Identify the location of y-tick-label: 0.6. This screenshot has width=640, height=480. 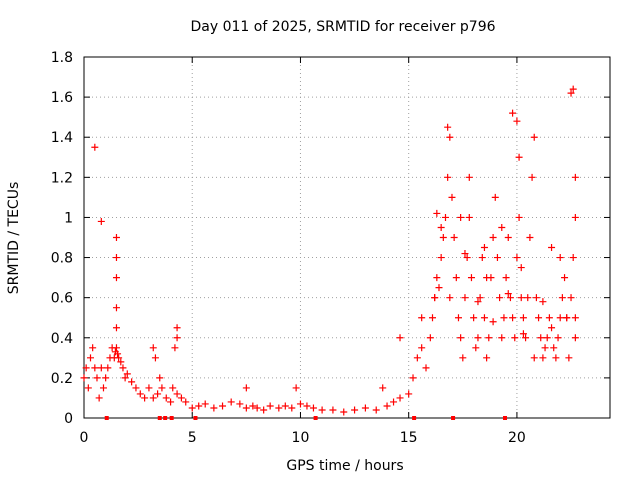
(62, 299).